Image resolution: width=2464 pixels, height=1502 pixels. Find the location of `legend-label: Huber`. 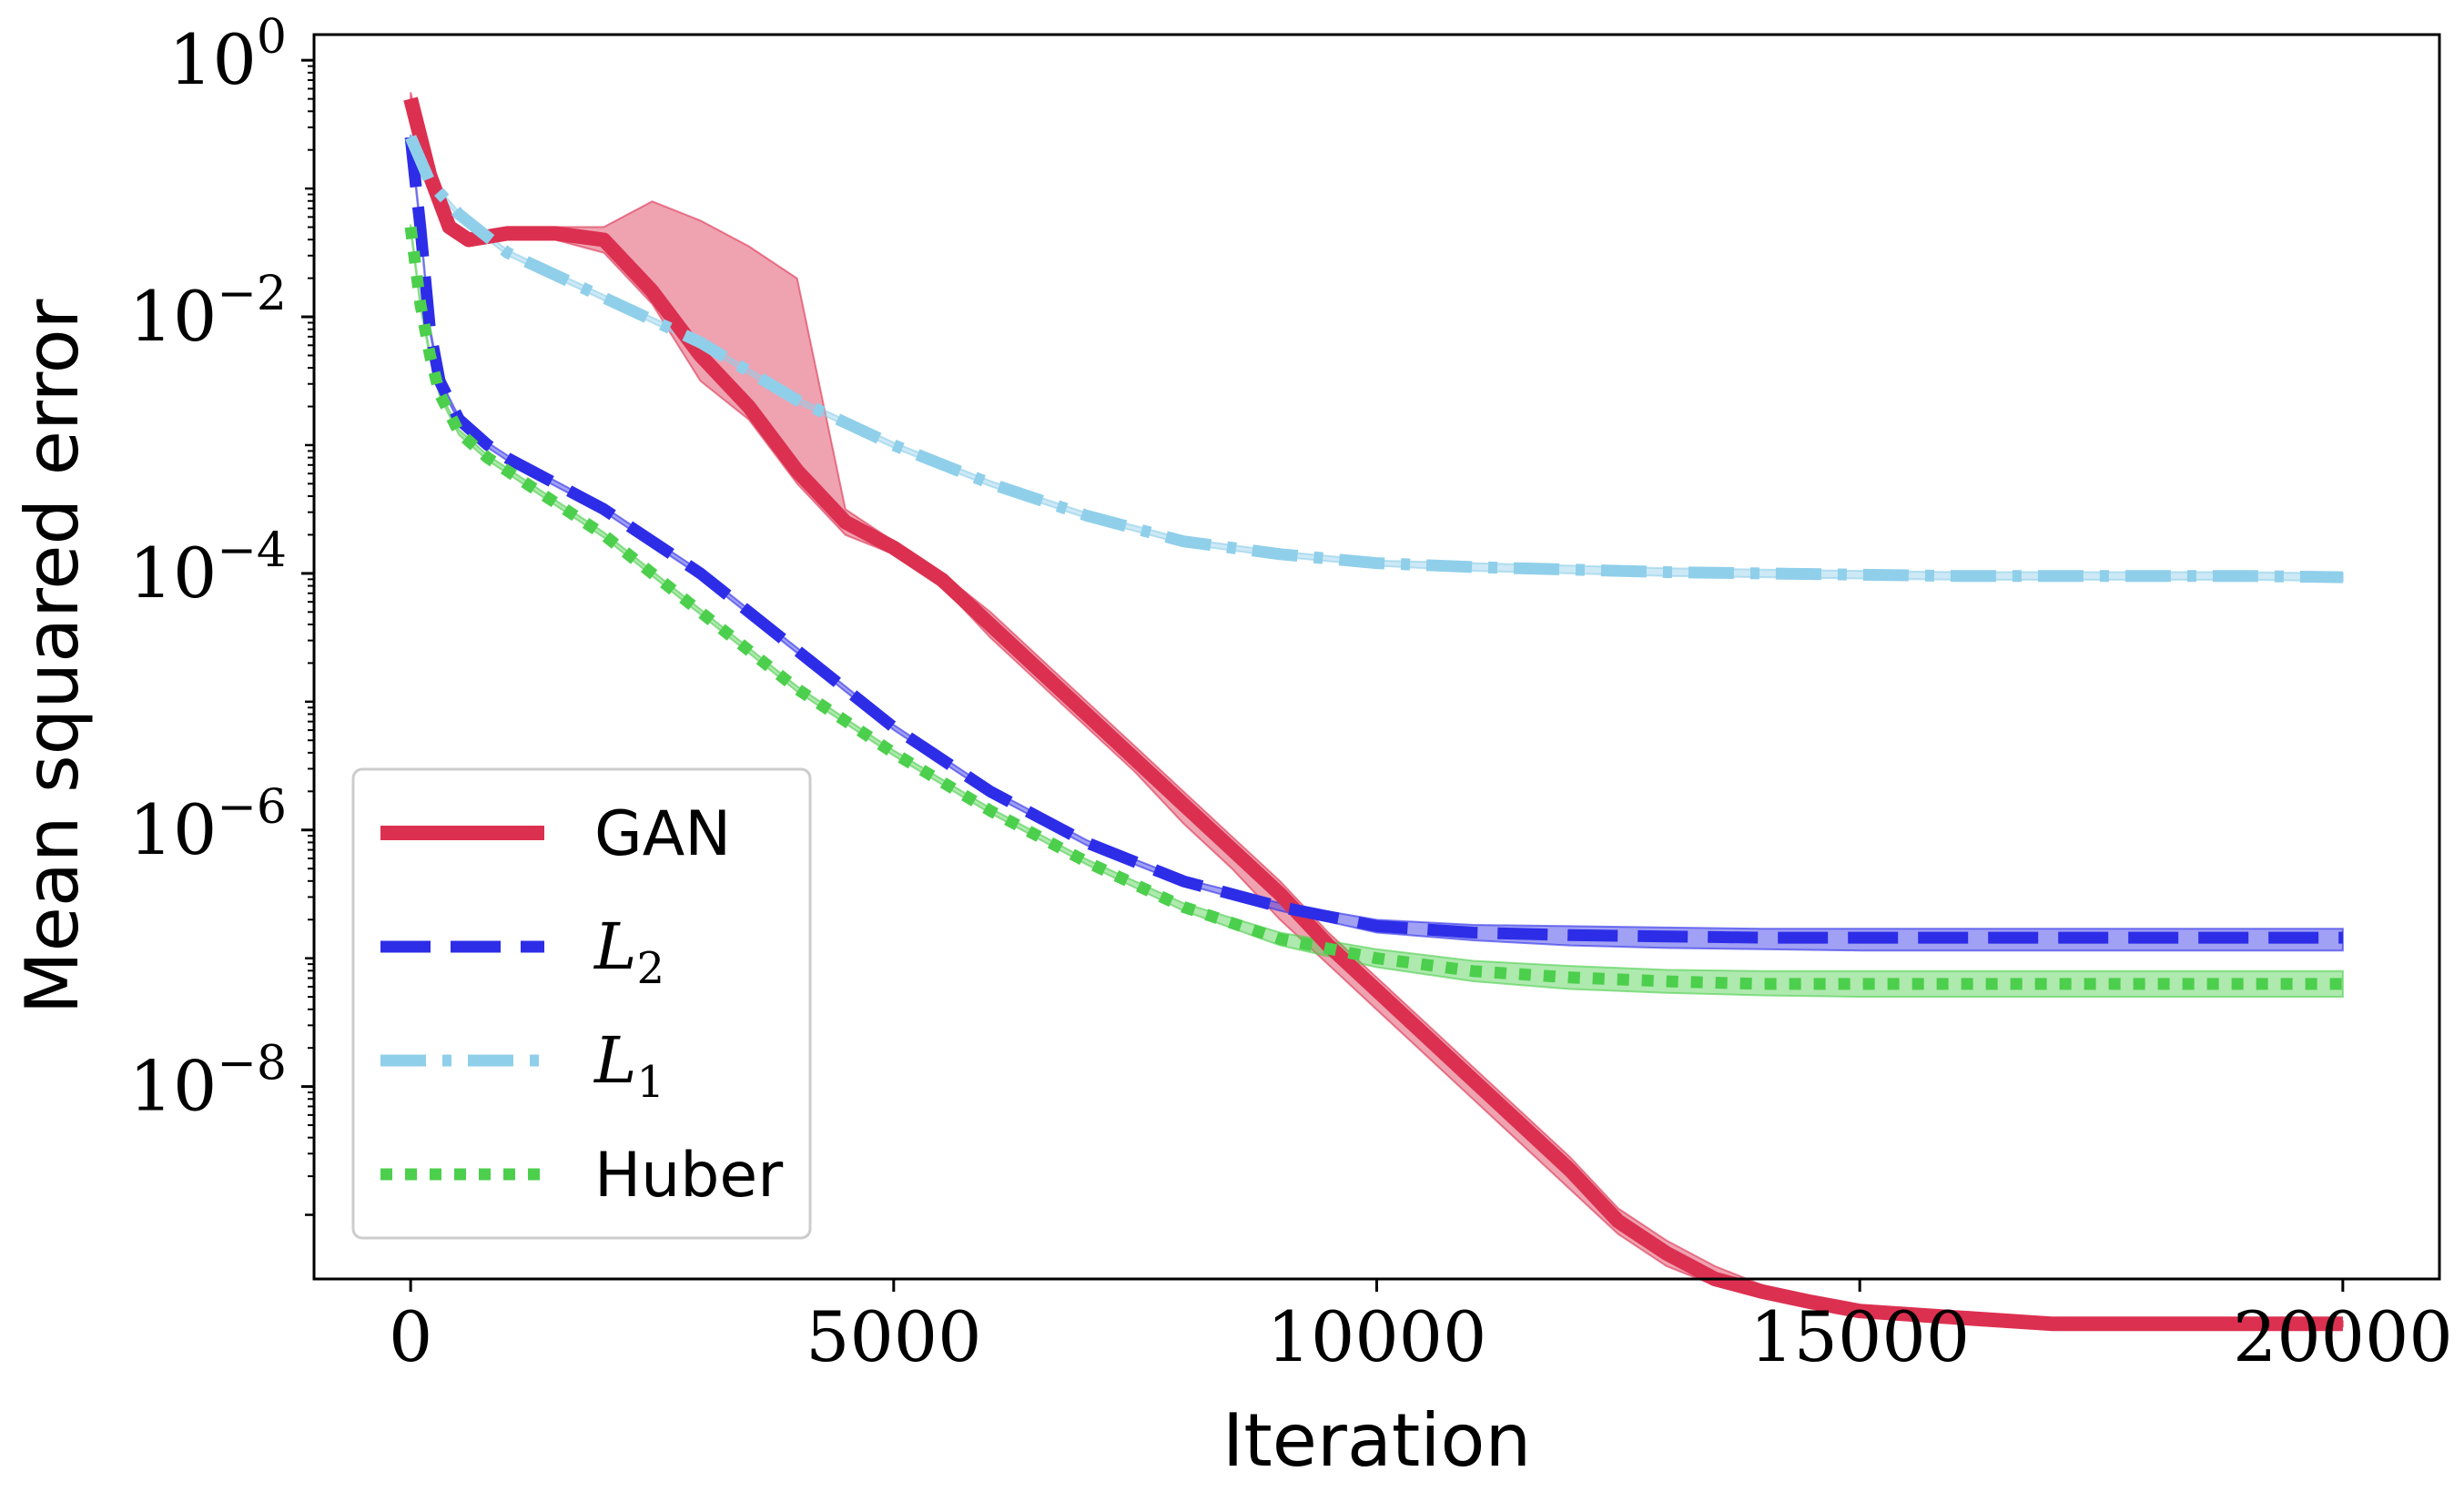

legend-label: Huber is located at coordinates (689, 1176).